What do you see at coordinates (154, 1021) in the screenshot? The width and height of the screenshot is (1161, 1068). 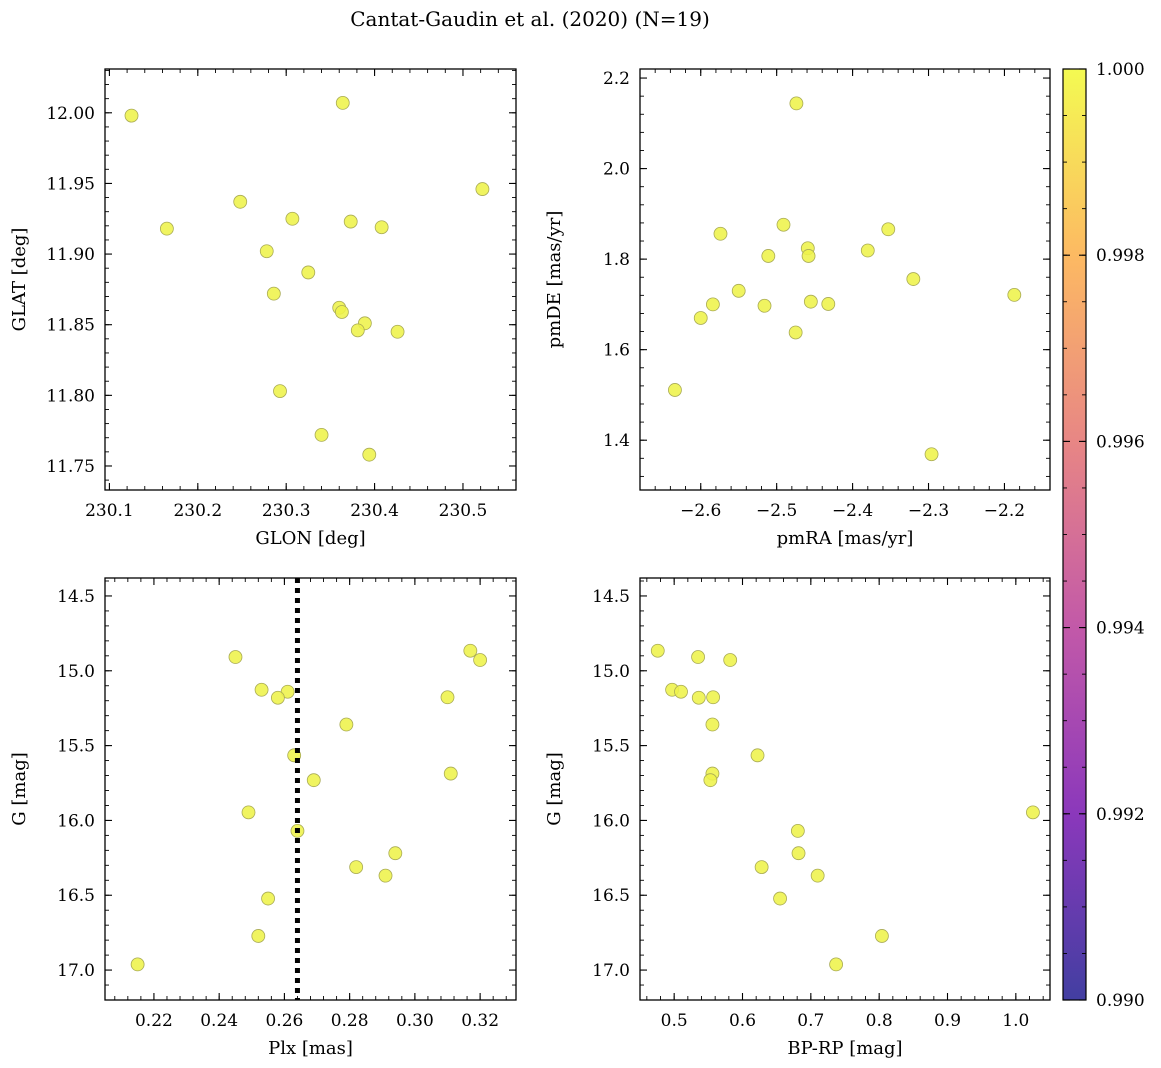 I see `x-tick-label: 0.22` at bounding box center [154, 1021].